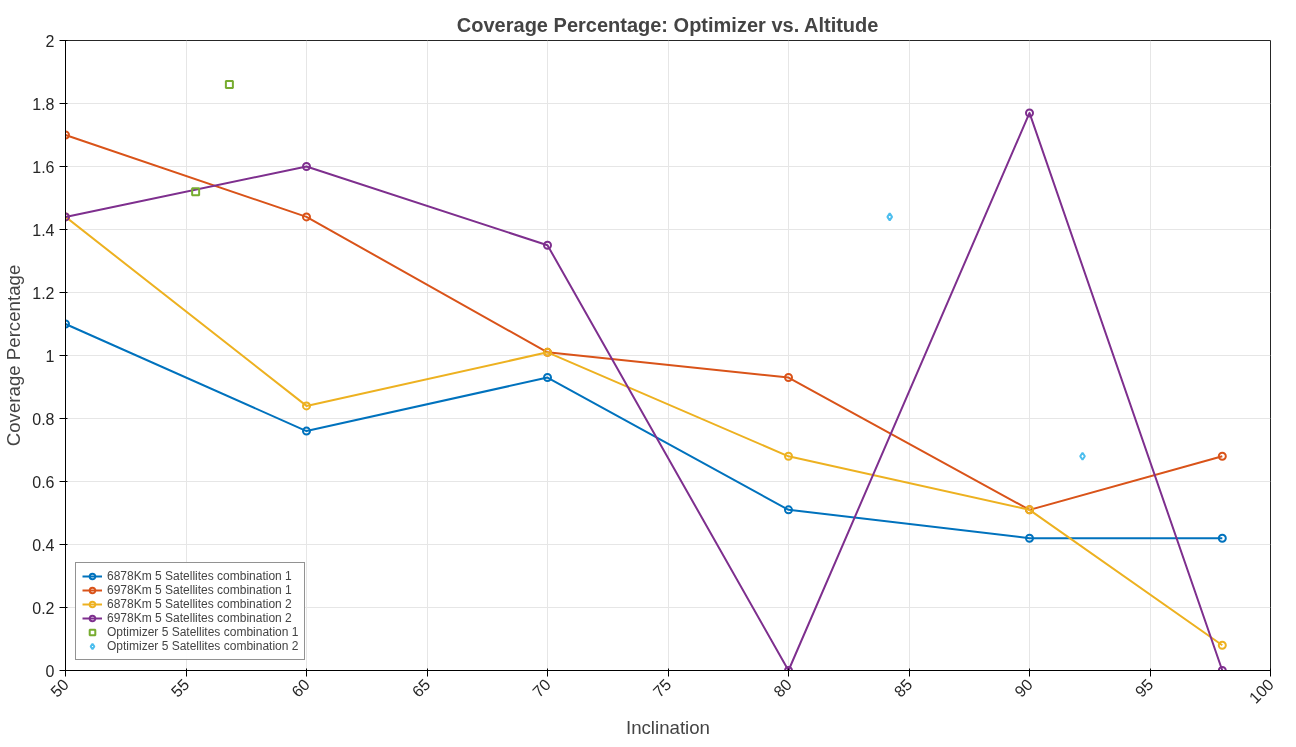 The height and width of the screenshot is (747, 1296). Describe the element at coordinates (203, 646) in the screenshot. I see `legend-label: Optimizer 5 Satellites combination 2` at that location.